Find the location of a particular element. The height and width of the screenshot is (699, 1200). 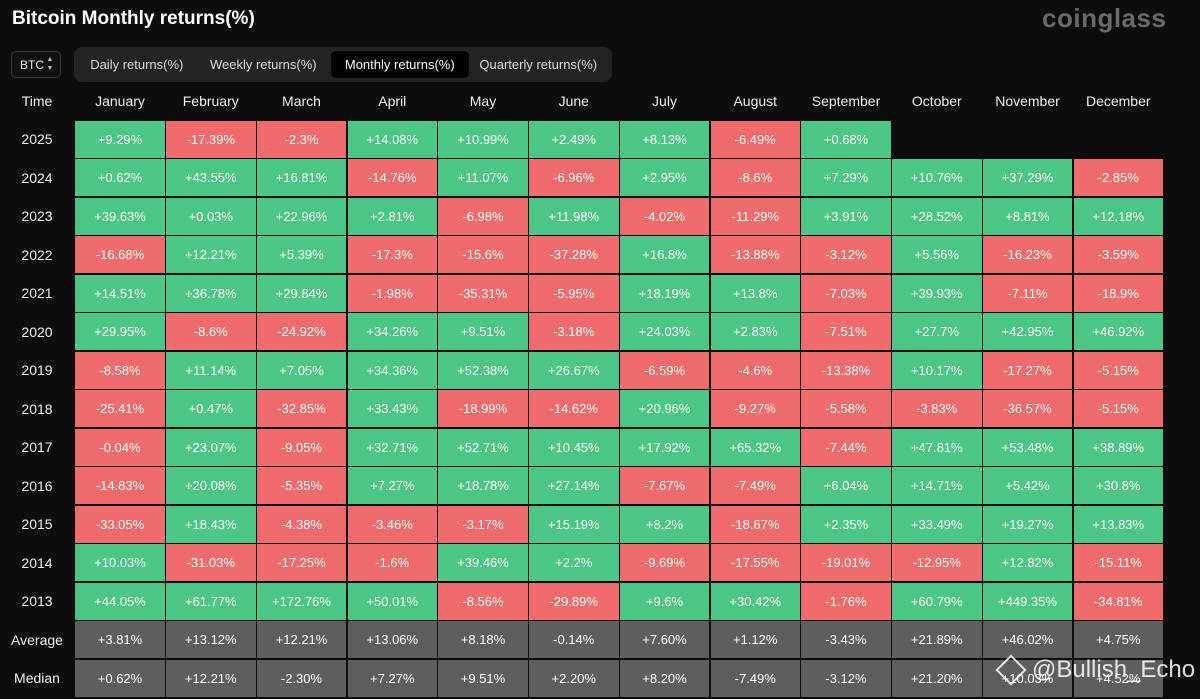

return-cell: +29.84% is located at coordinates (301, 293).